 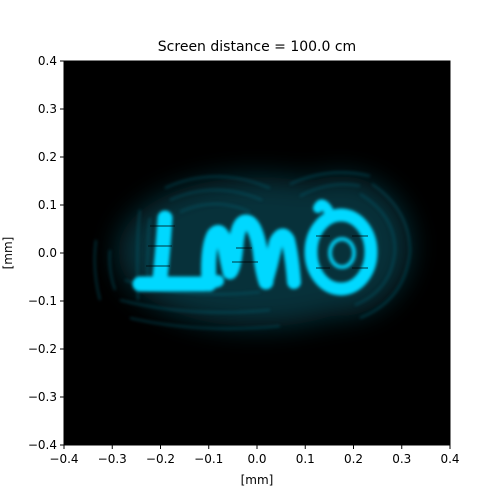 What do you see at coordinates (257, 480) in the screenshot?
I see `x-axis-label: [mm]` at bounding box center [257, 480].